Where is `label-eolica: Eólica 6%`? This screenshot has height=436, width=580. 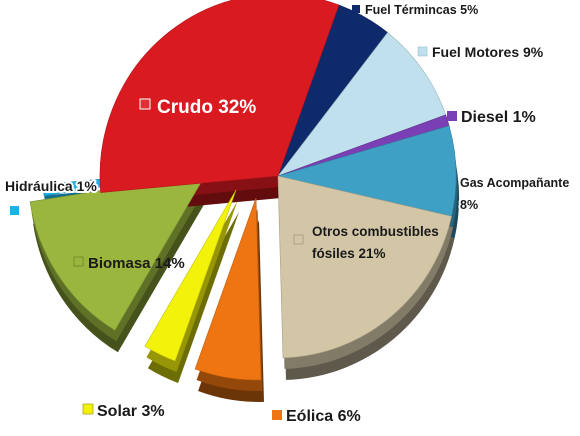
label-eolica: Eólica 6% is located at coordinates (317, 416).